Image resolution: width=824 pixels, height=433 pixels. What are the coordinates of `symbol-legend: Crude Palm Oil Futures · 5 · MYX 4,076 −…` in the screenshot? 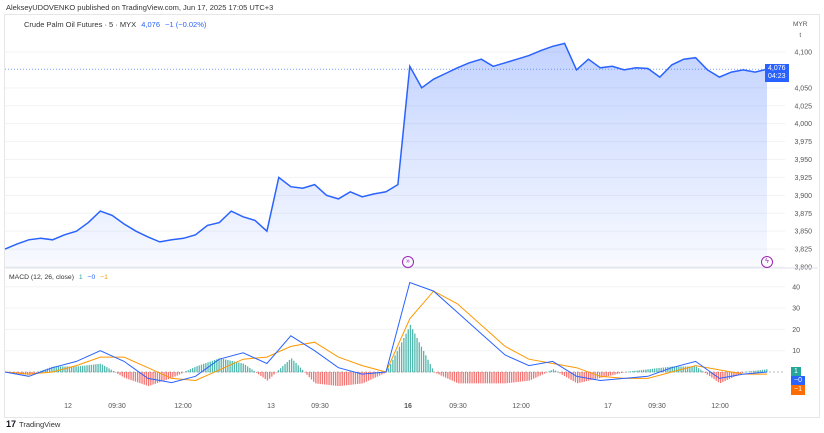 It's located at (115, 24).